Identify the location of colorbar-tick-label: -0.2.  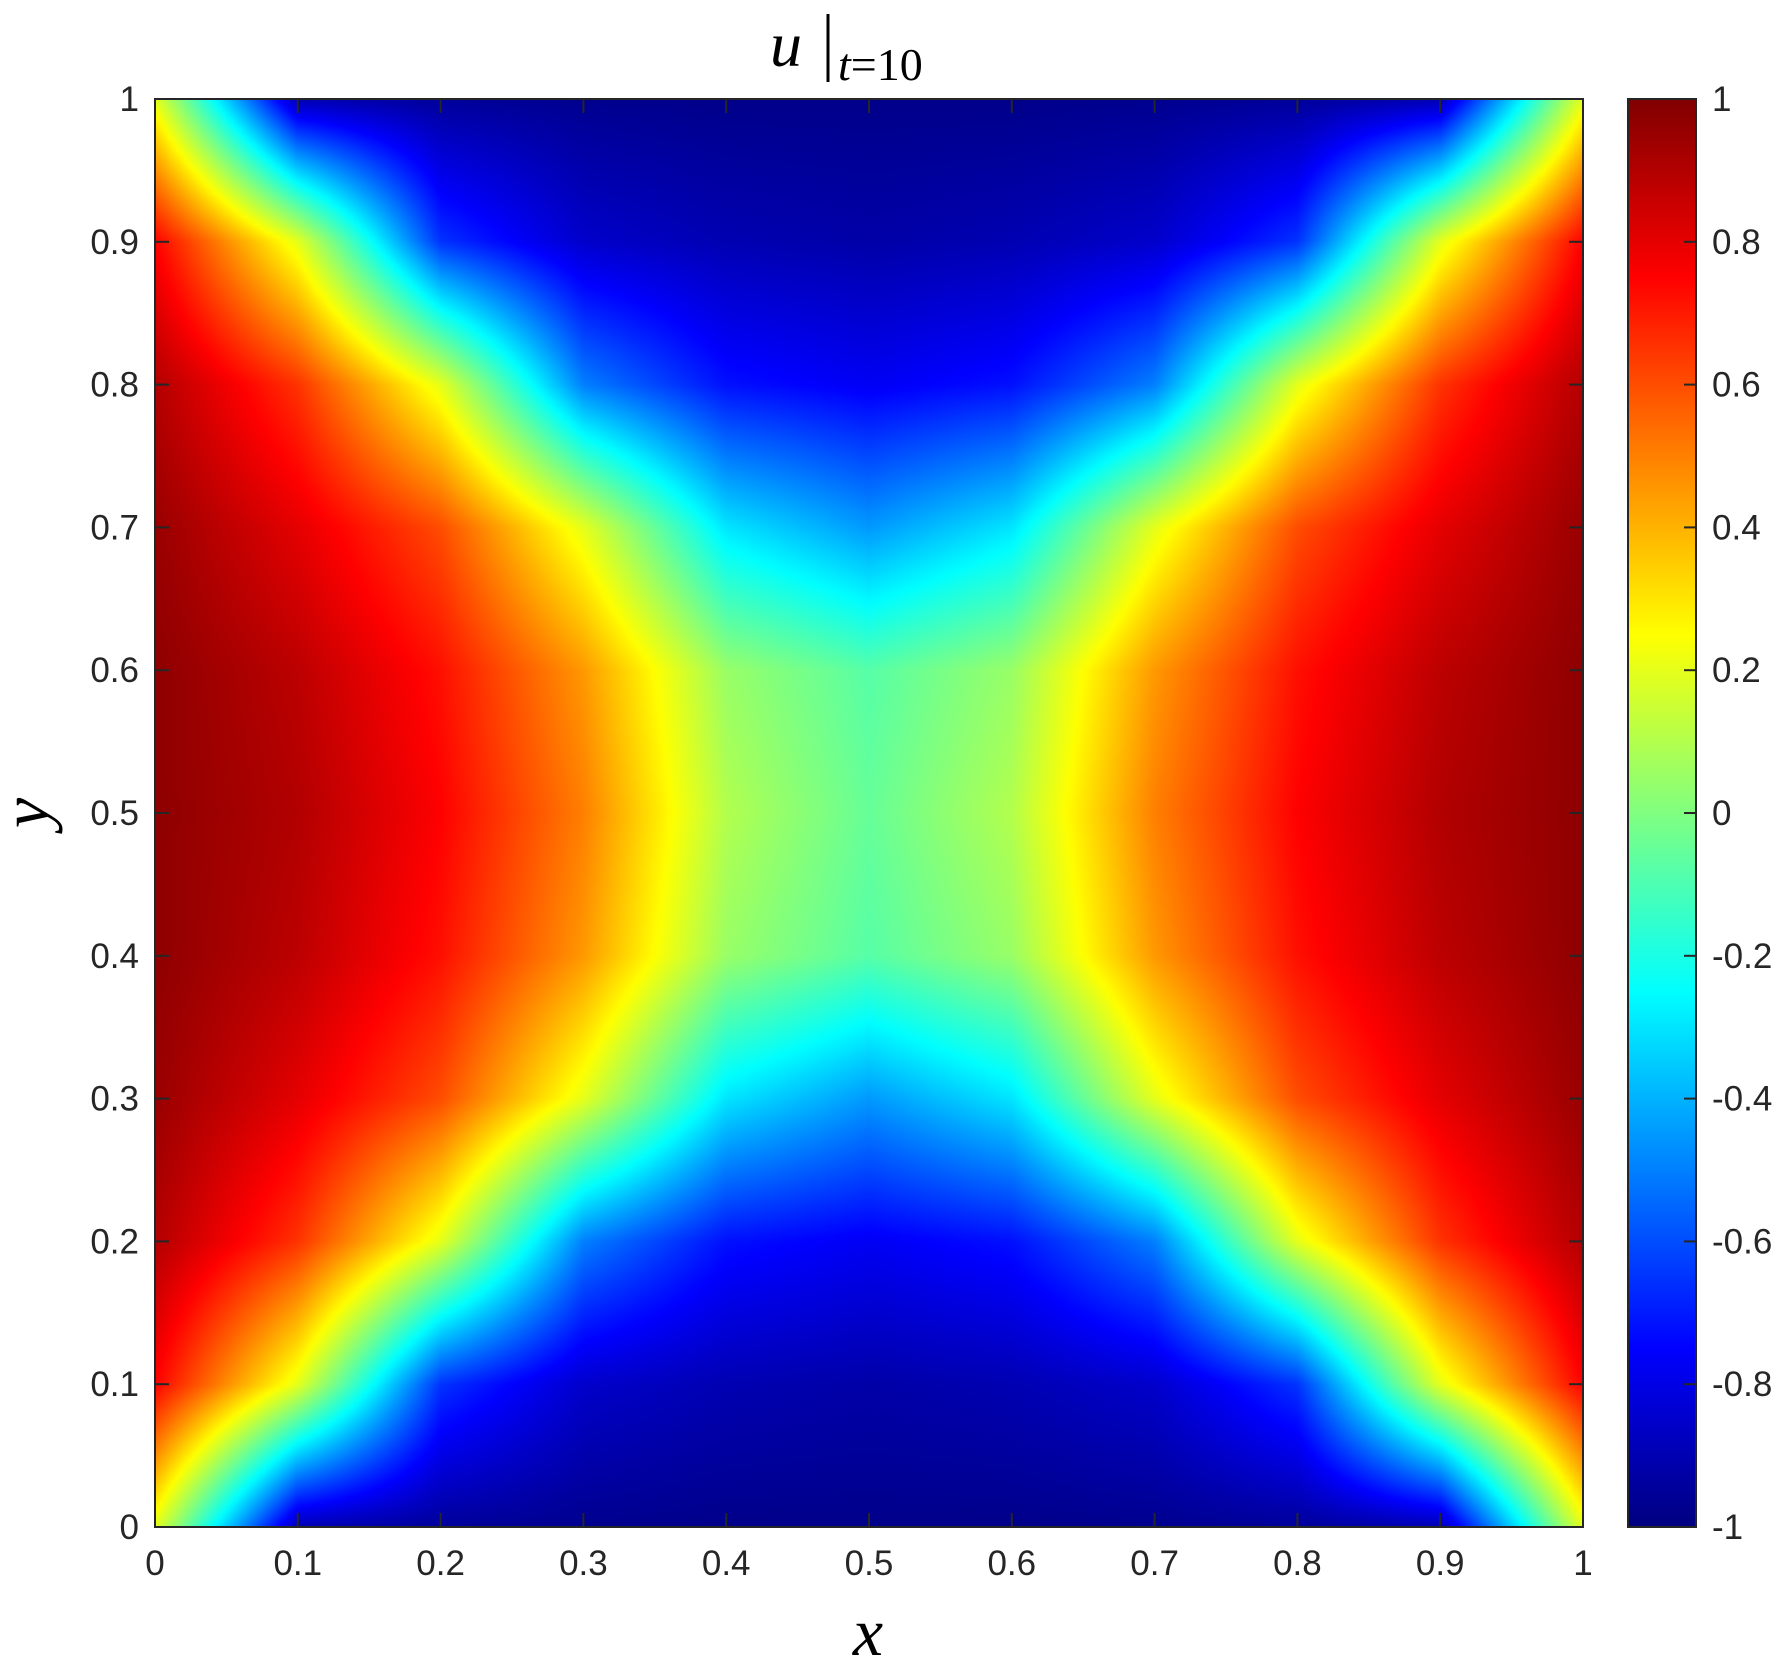
(1742, 956).